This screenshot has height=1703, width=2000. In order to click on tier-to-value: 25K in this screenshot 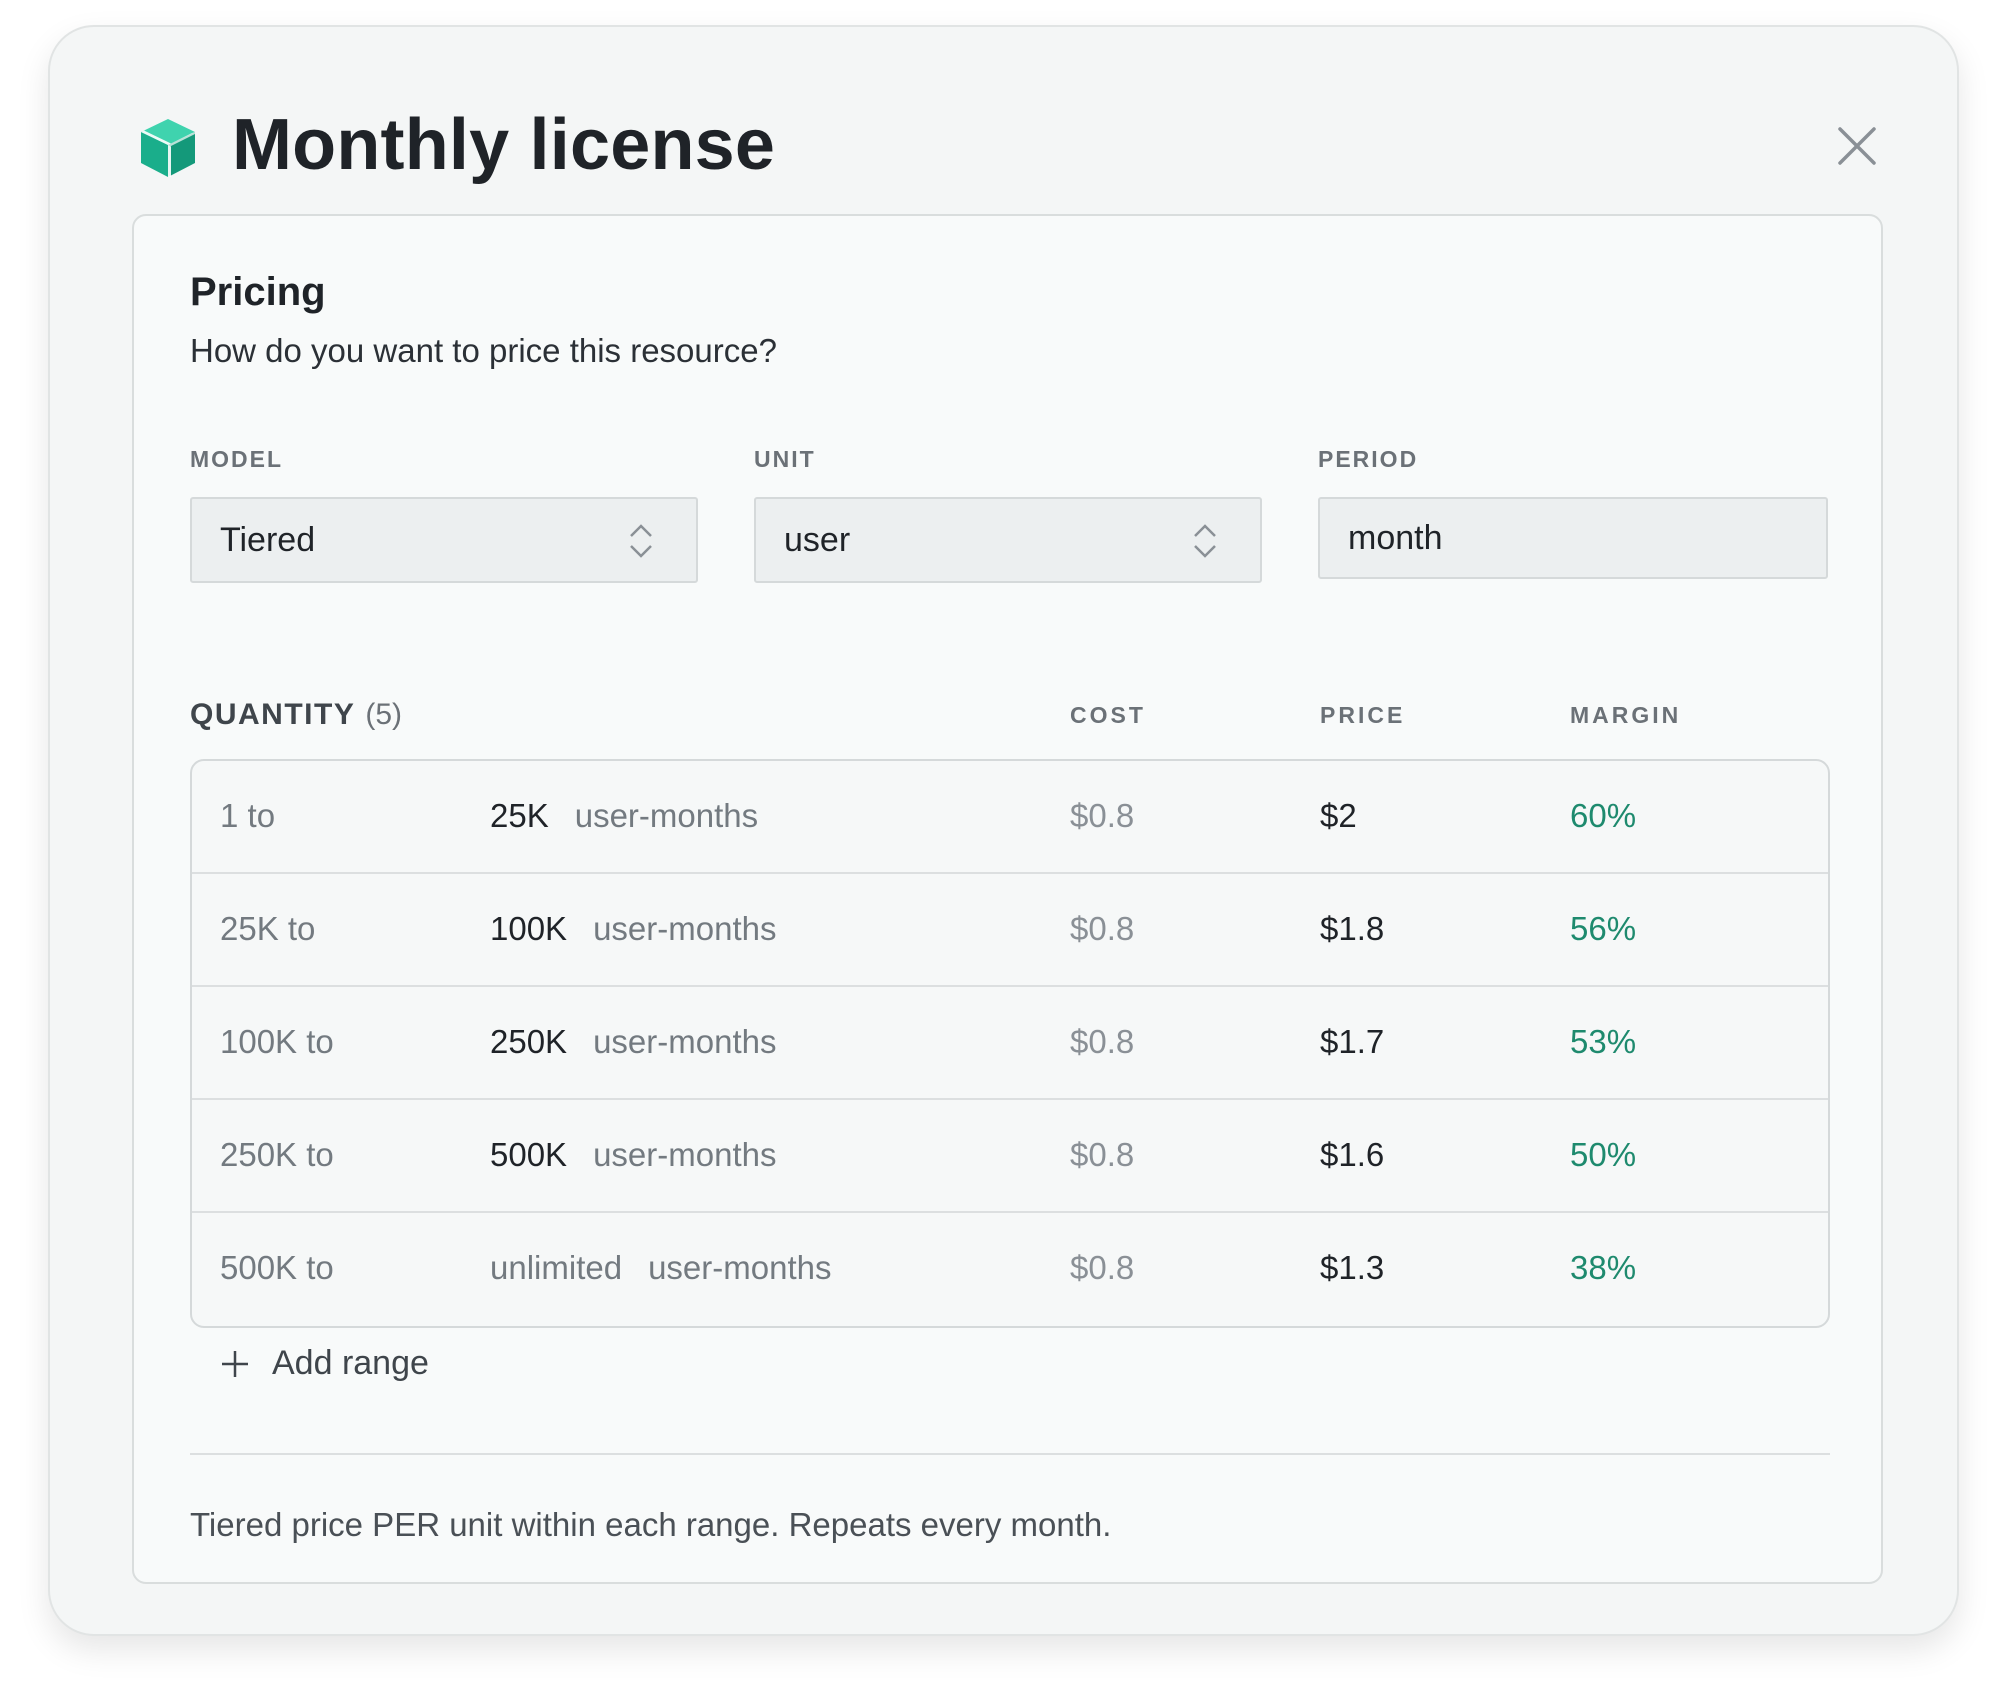, I will do `click(519, 815)`.